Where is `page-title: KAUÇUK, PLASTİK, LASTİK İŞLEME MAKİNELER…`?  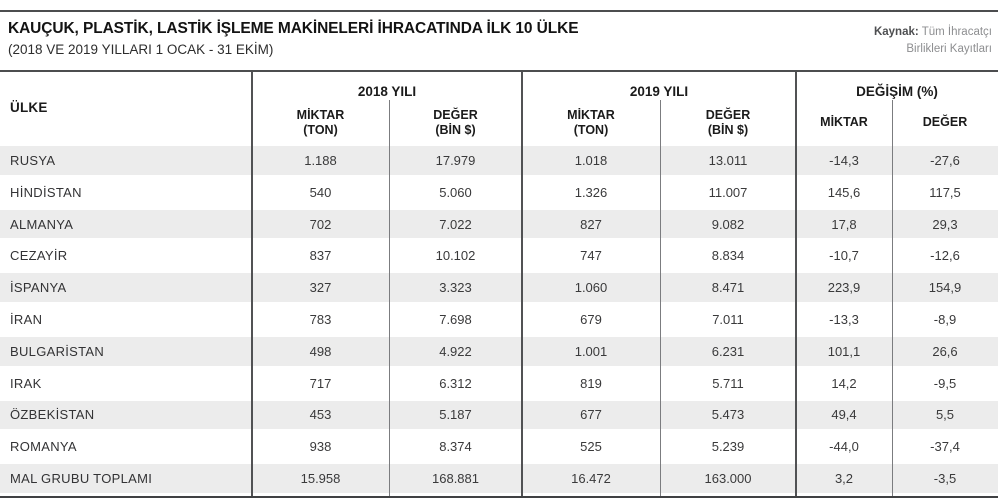
page-title: KAUÇUK, PLASTİK, LASTİK İŞLEME MAKİNELER… is located at coordinates (293, 28).